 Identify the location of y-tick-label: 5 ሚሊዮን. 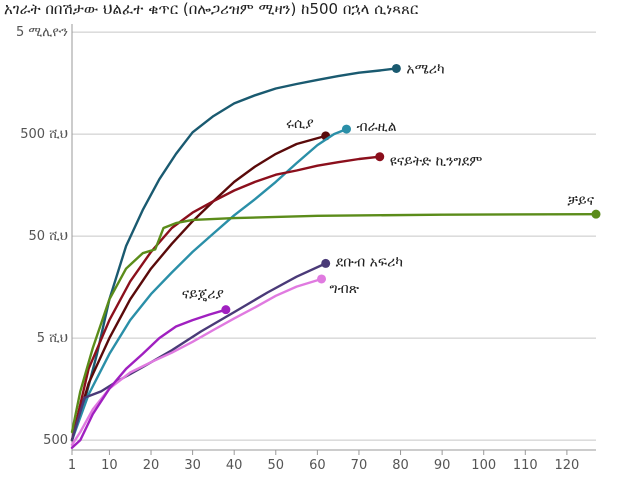
(42, 32).